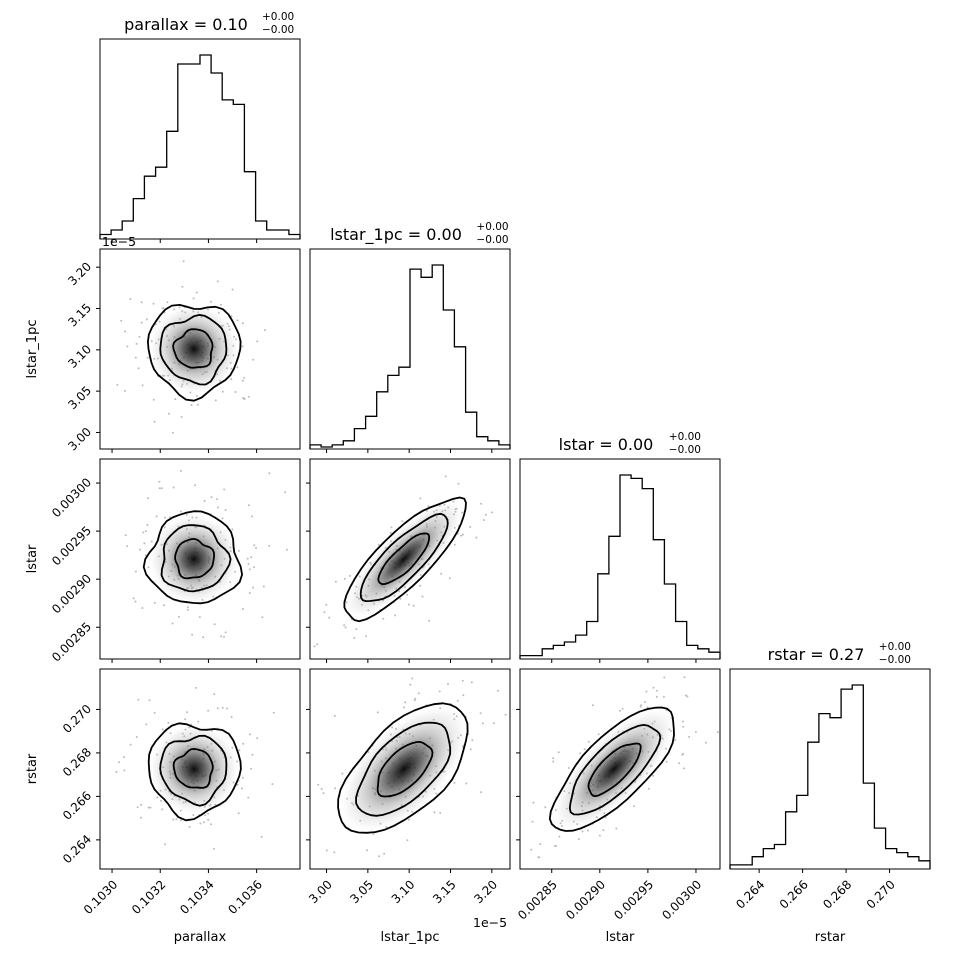 This screenshot has height=969, width=969. I want to click on density-shade, so click(404, 769).